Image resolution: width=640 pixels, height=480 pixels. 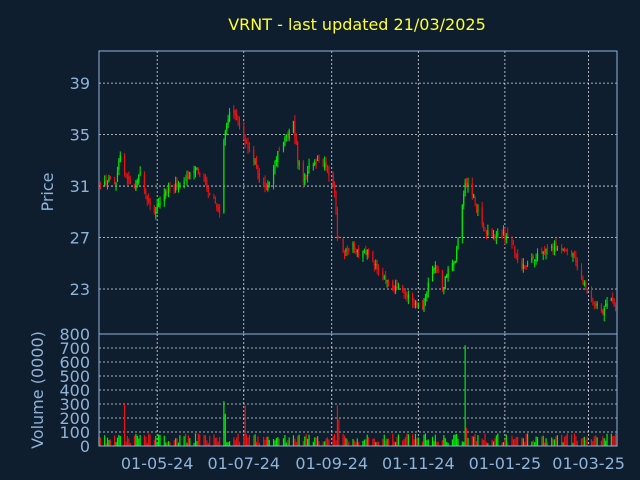 What do you see at coordinates (505, 463) in the screenshot?
I see `x-tick-label: 01-01-25` at bounding box center [505, 463].